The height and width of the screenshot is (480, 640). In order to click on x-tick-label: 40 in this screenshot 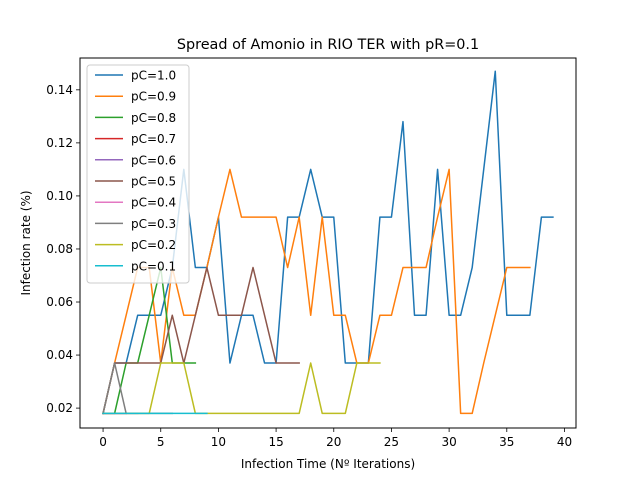, I will do `click(564, 442)`.